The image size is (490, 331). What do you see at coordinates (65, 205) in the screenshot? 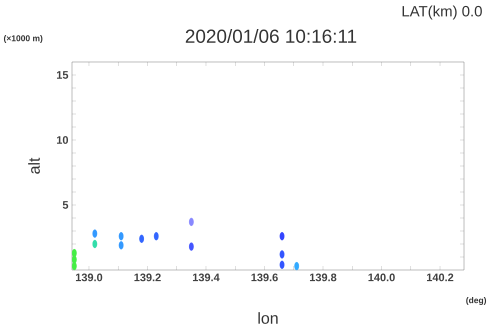
I see `y-tick-label: 5` at bounding box center [65, 205].